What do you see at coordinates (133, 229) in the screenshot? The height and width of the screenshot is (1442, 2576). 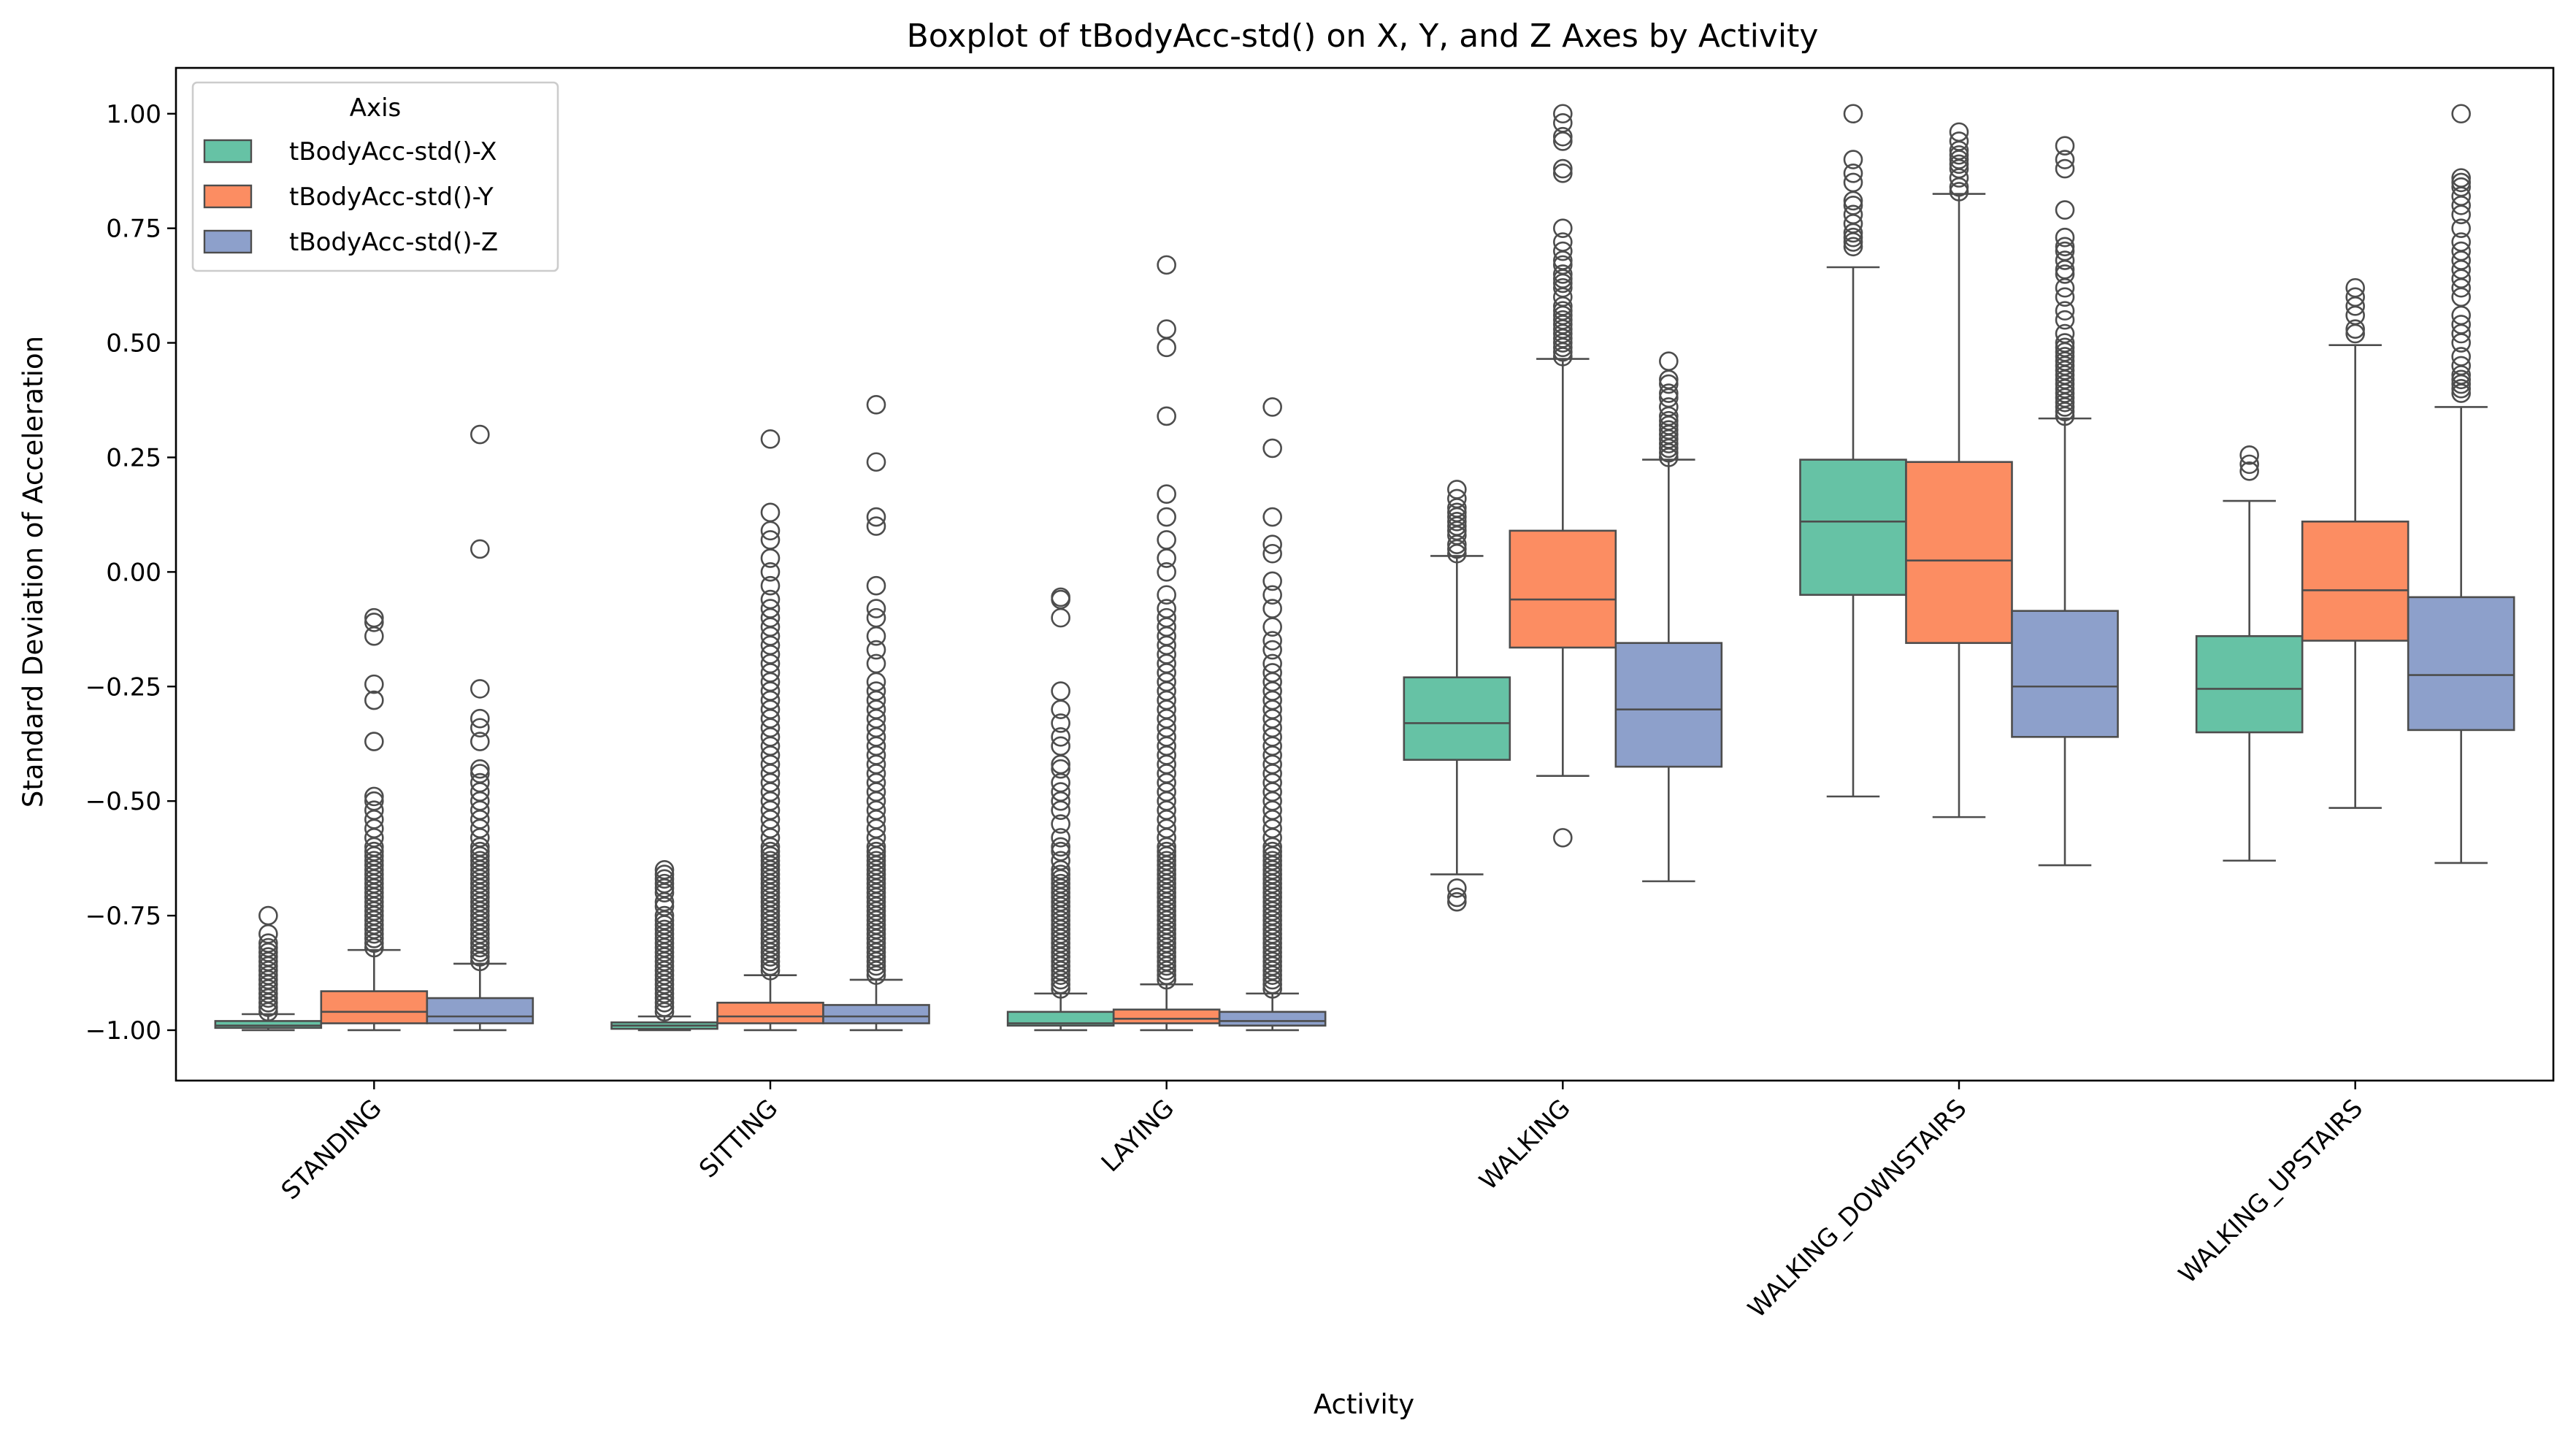 I see `y-tick-label: 0.75` at bounding box center [133, 229].